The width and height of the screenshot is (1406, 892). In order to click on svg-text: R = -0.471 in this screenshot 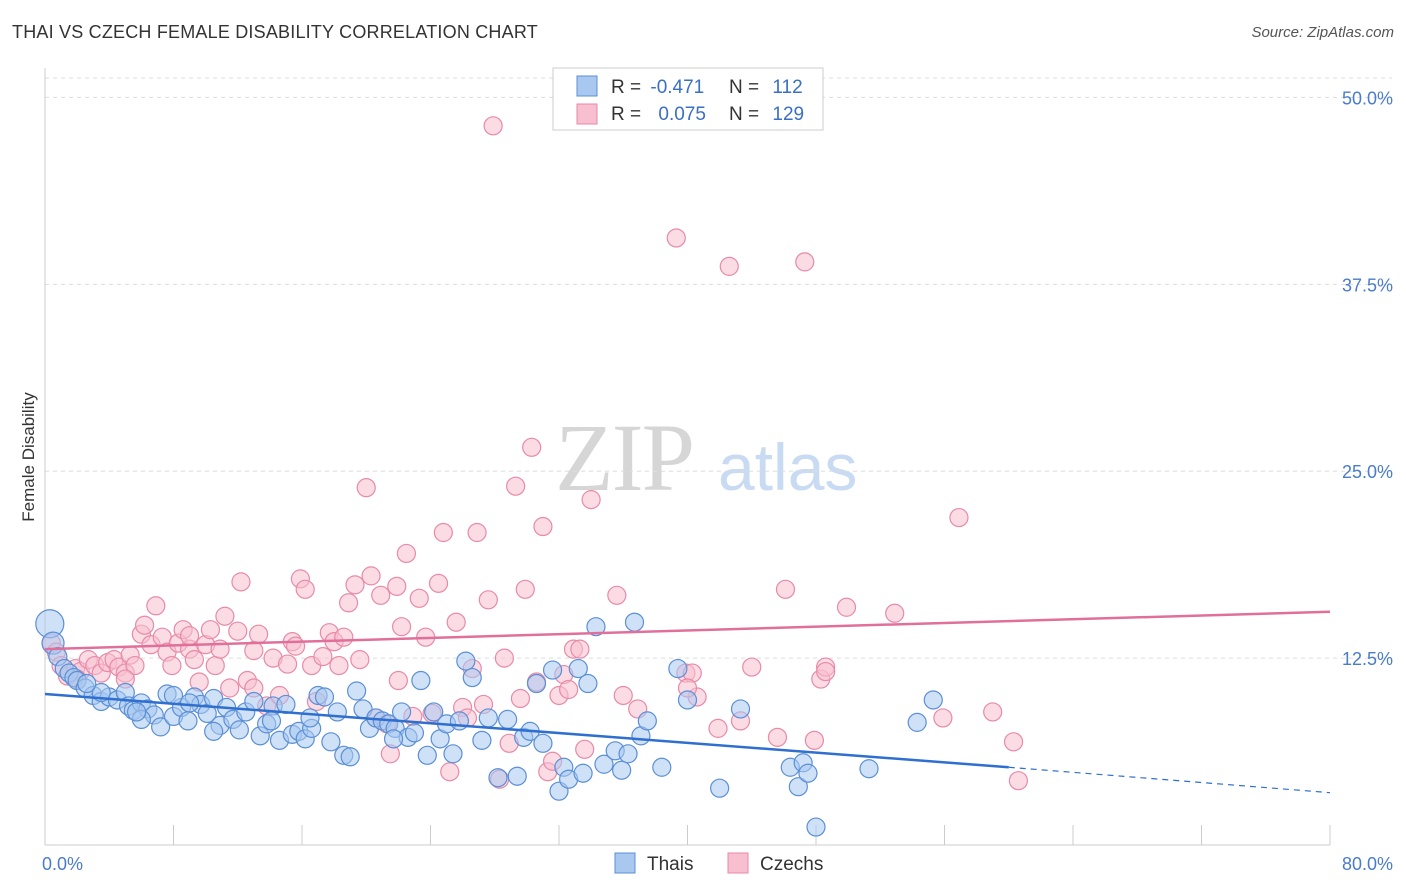, I will do `click(657, 87)`.